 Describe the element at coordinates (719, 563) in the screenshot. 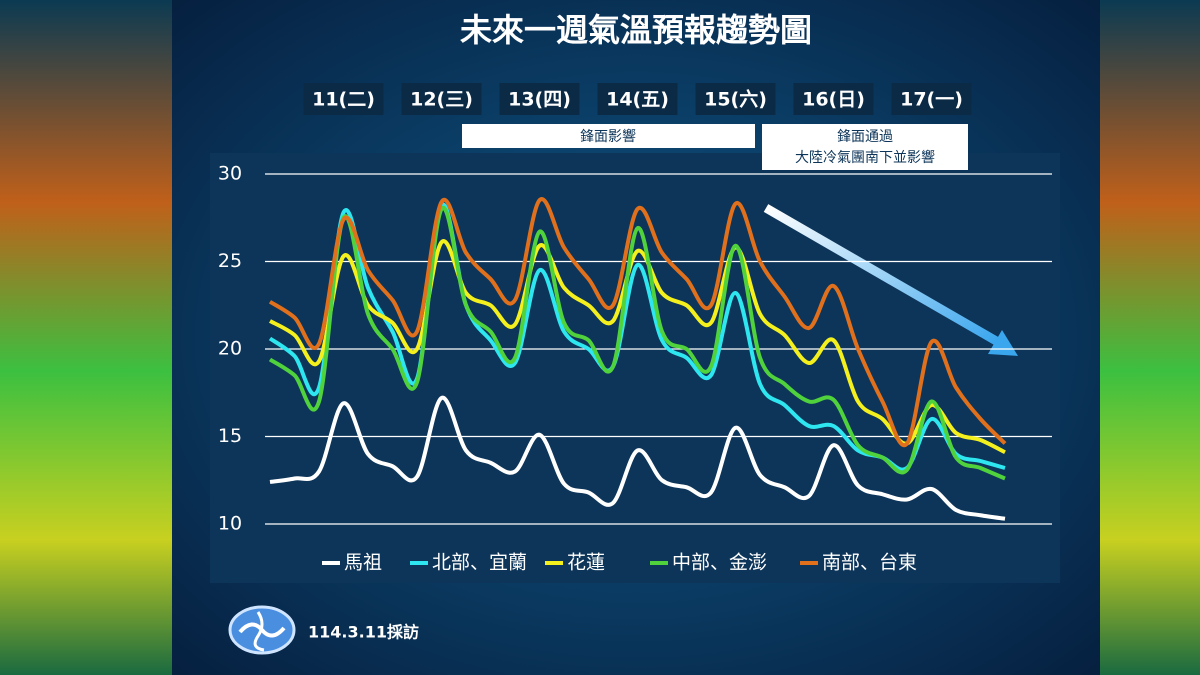

I see `legend-label: 中部、金澎` at that location.